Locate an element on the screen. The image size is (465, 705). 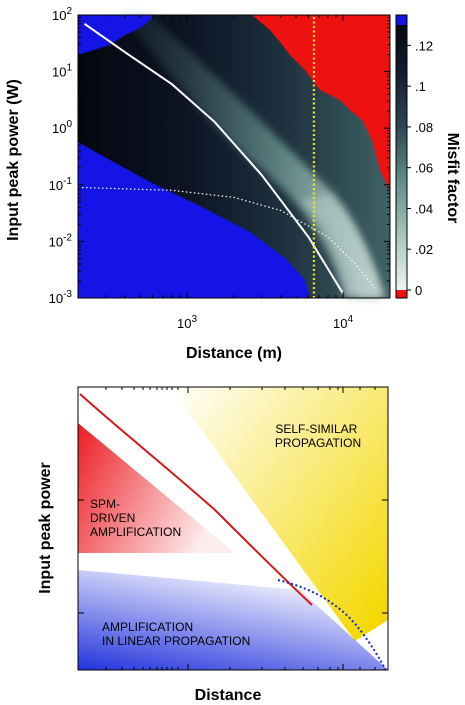
heatmap-region-under-range is located at coordinates (321, 102).